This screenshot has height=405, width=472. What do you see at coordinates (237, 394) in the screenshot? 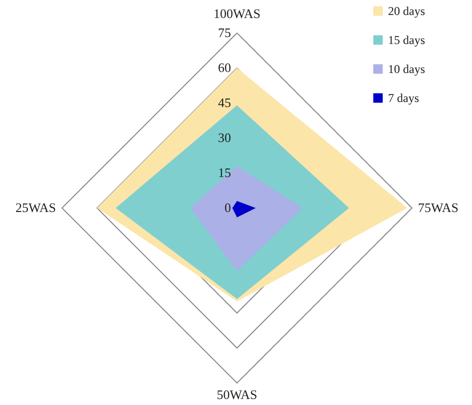
I see `spoke-label: 50WAS` at bounding box center [237, 394].